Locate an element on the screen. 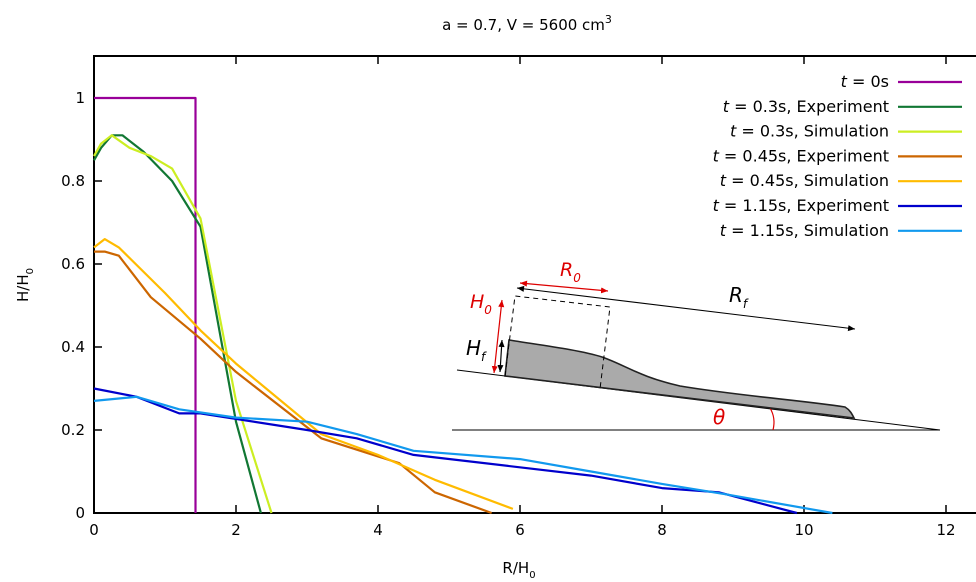 The width and height of the screenshot is (976, 582). x-axis-label: R/H0 is located at coordinates (518, 570).